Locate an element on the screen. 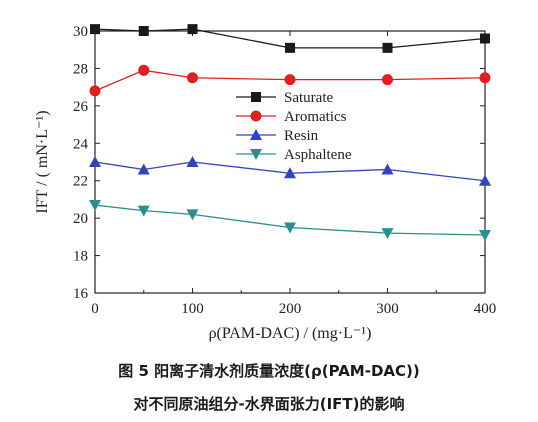 This screenshot has width=538, height=422. series-aromatics is located at coordinates (290, 80).